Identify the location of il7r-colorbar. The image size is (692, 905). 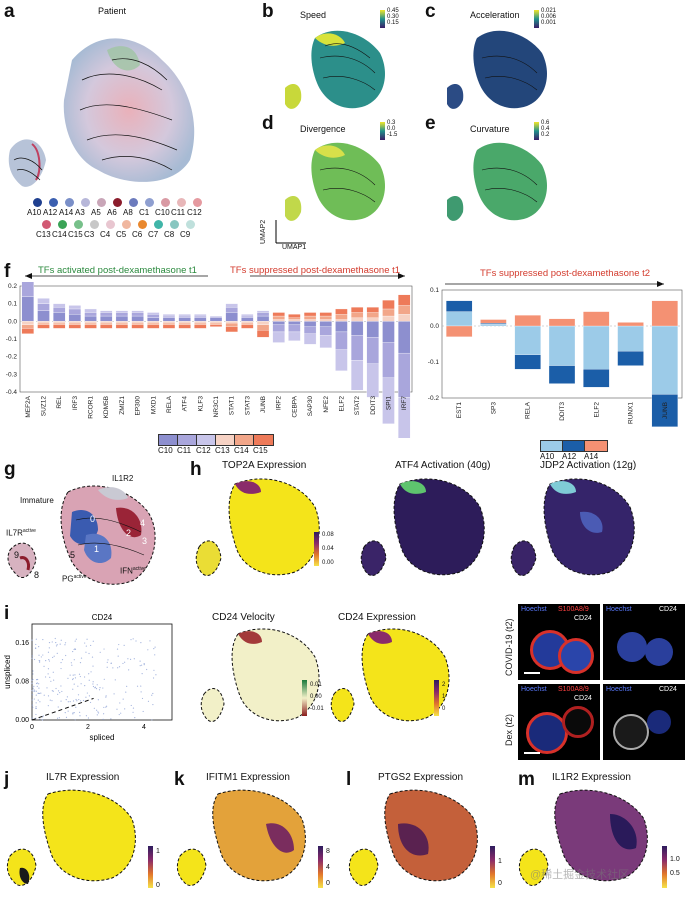
(150, 867).